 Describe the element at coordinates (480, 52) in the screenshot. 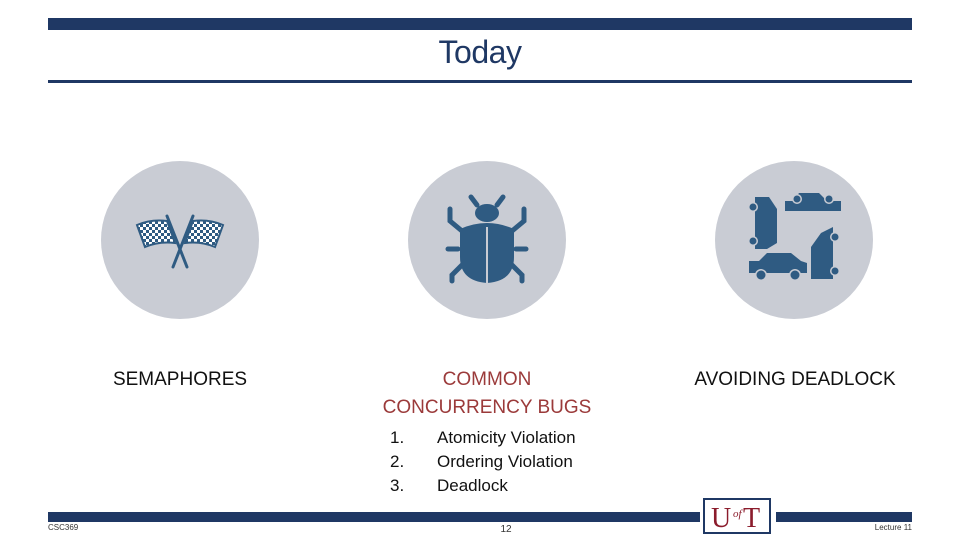

I see `slide-title: Today` at that location.